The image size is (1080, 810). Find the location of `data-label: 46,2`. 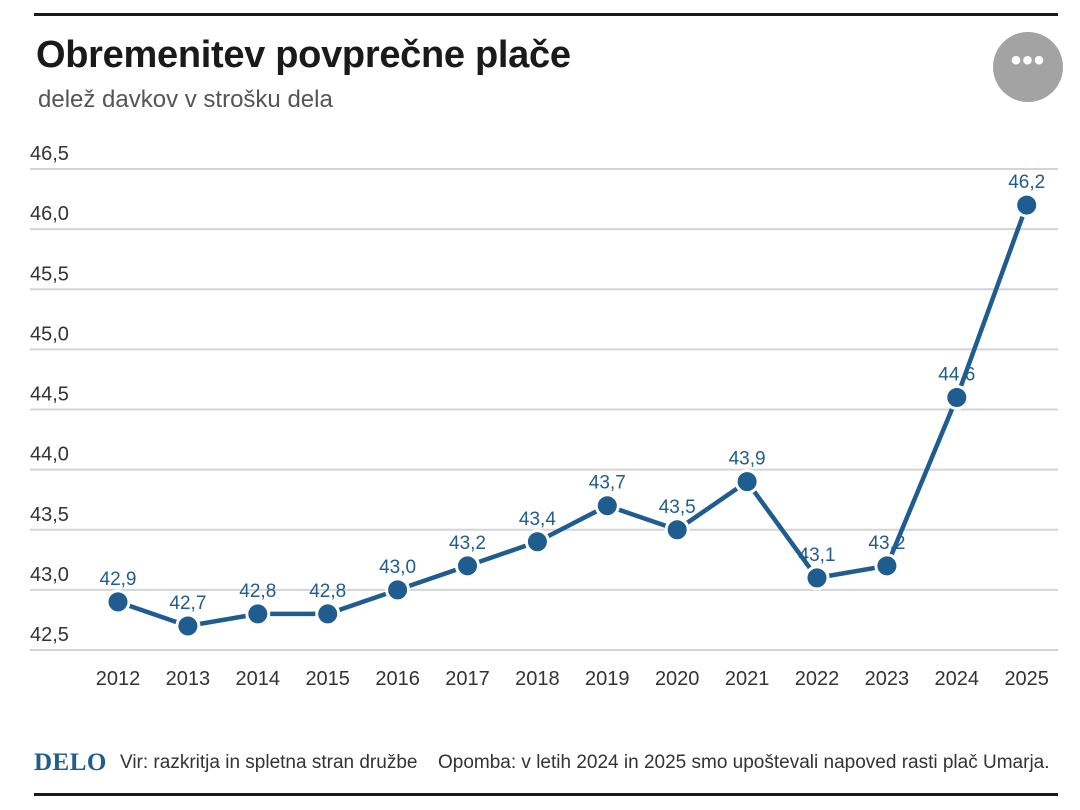

data-label: 46,2 is located at coordinates (1026, 182).